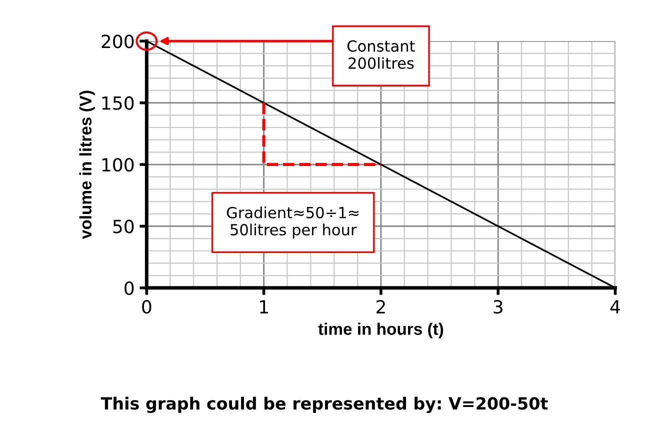  Describe the element at coordinates (381, 330) in the screenshot. I see `x-axis-title: time in hours (t)` at that location.